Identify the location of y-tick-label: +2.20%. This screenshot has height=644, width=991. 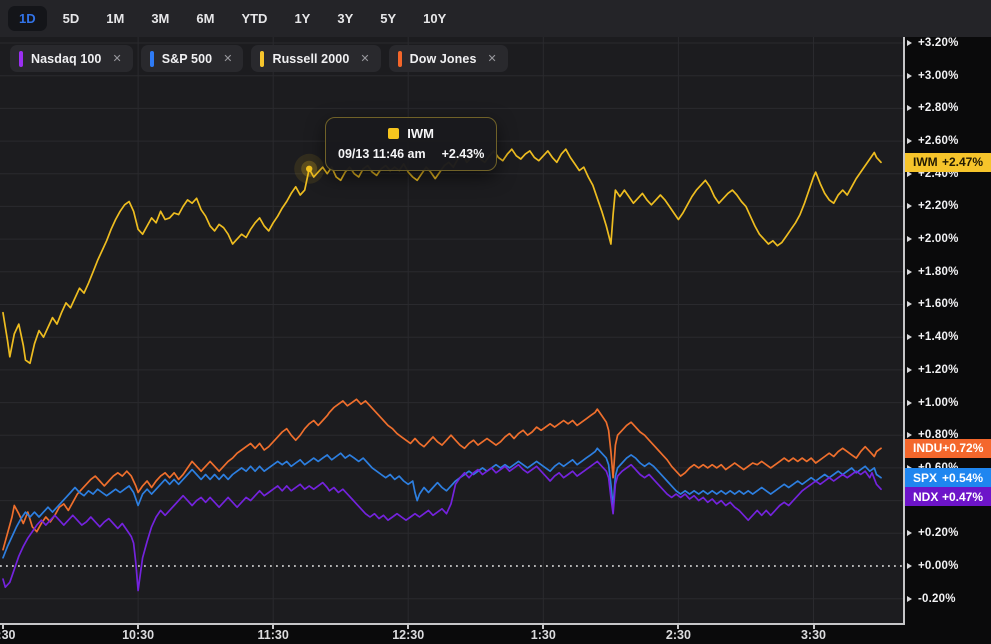
(938, 206).